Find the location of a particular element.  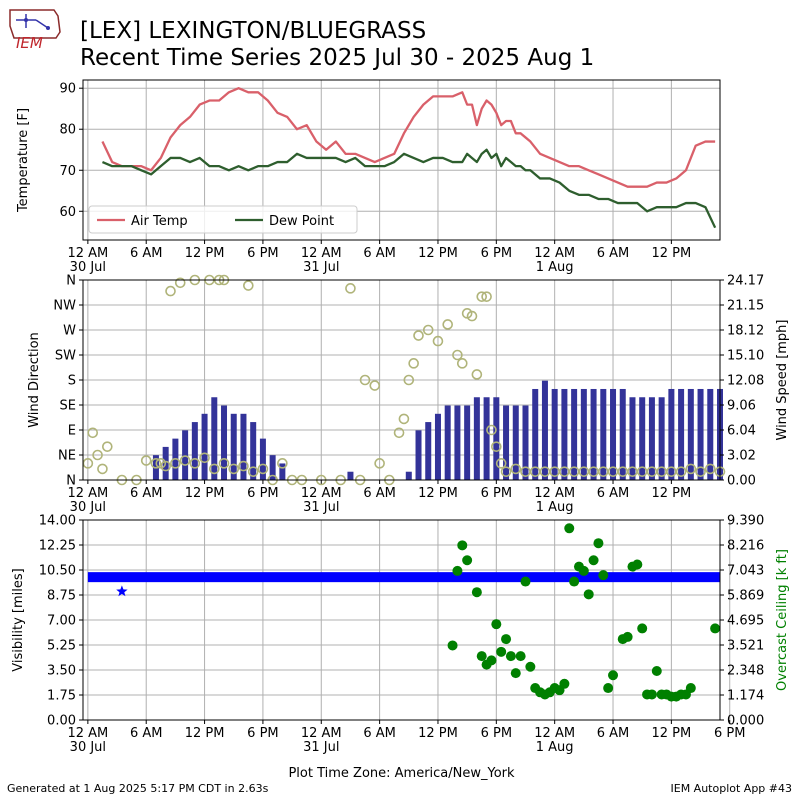

temperature-ytick-label: 70 is located at coordinates (67, 171).